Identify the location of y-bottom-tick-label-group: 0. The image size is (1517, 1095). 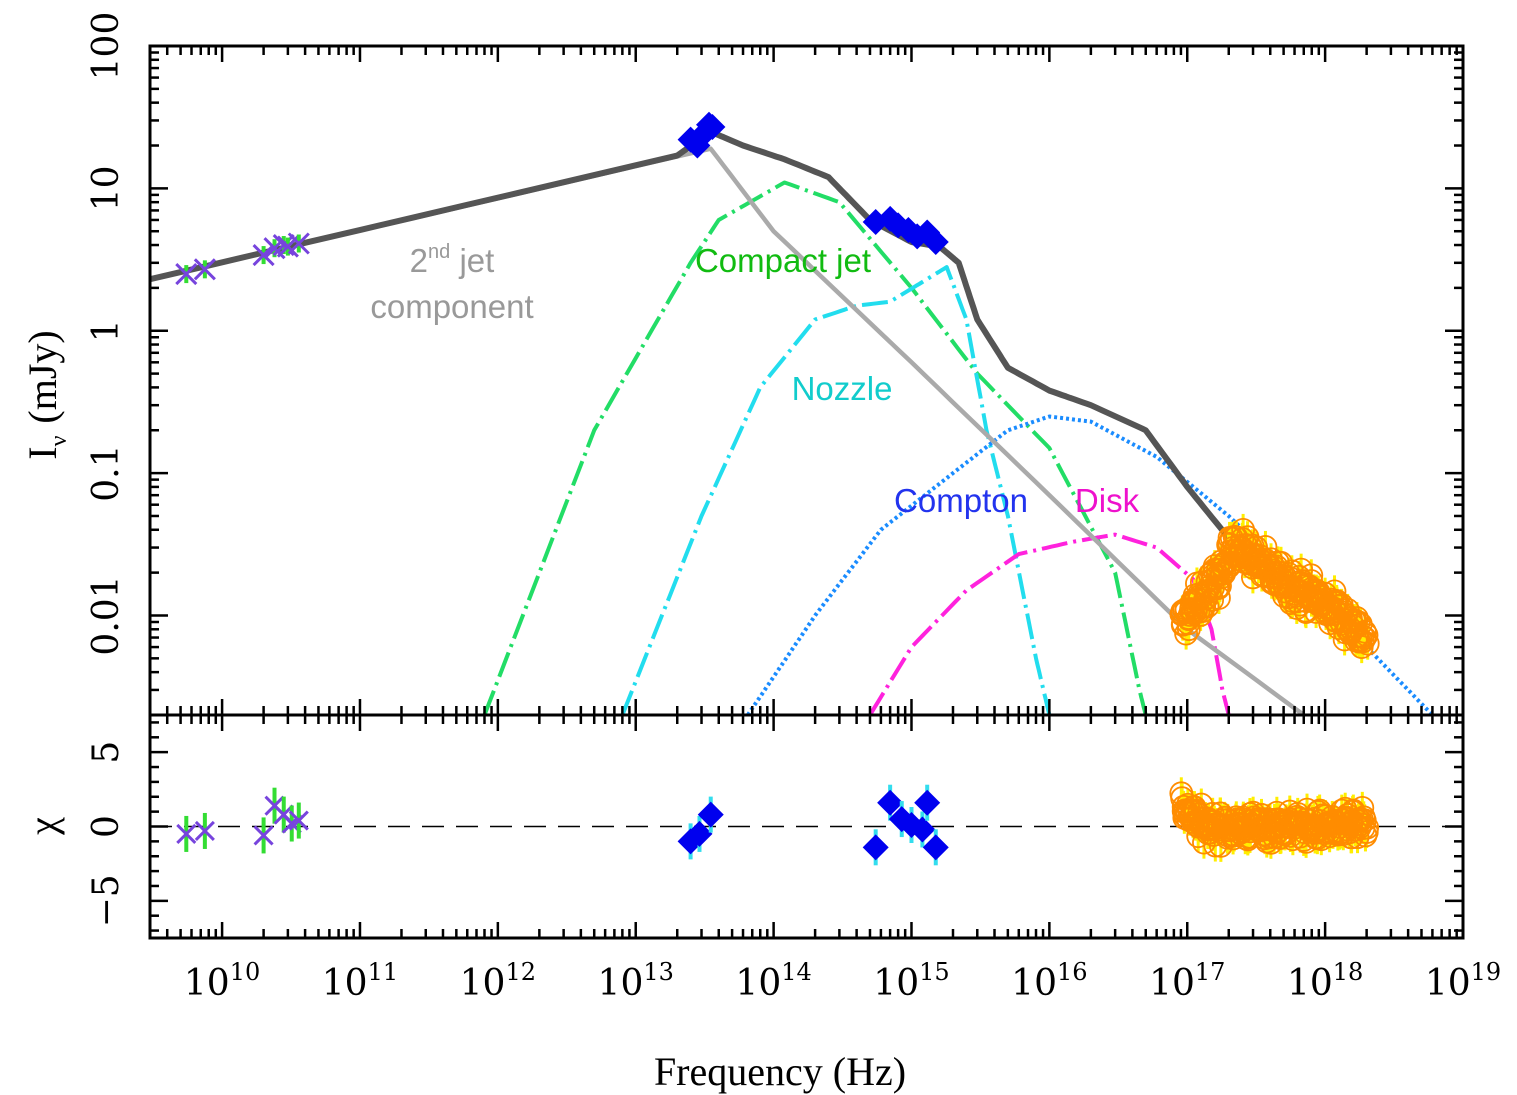
(106, 826).